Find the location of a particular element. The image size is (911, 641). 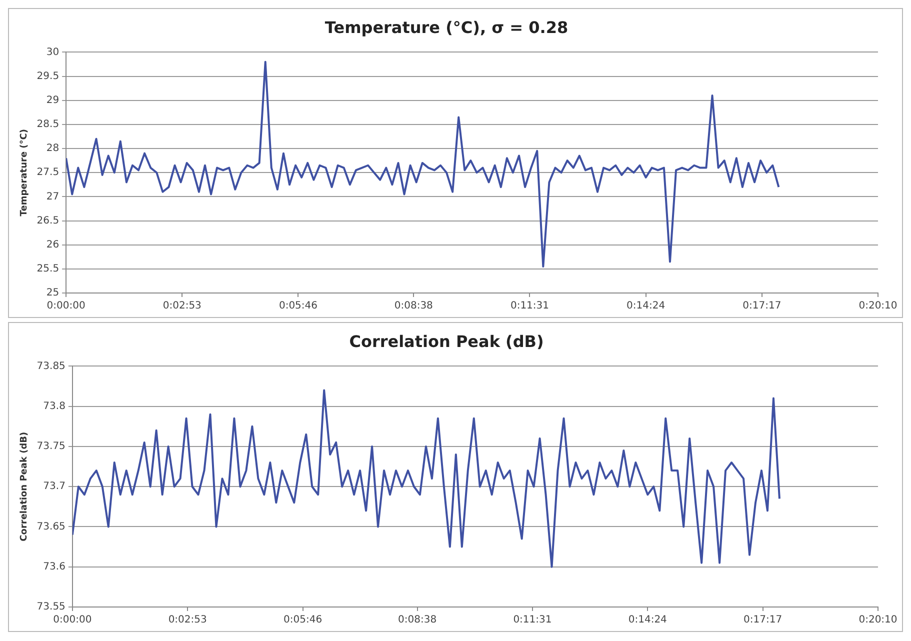

y-tick-label: 27 is located at coordinates (53, 196).